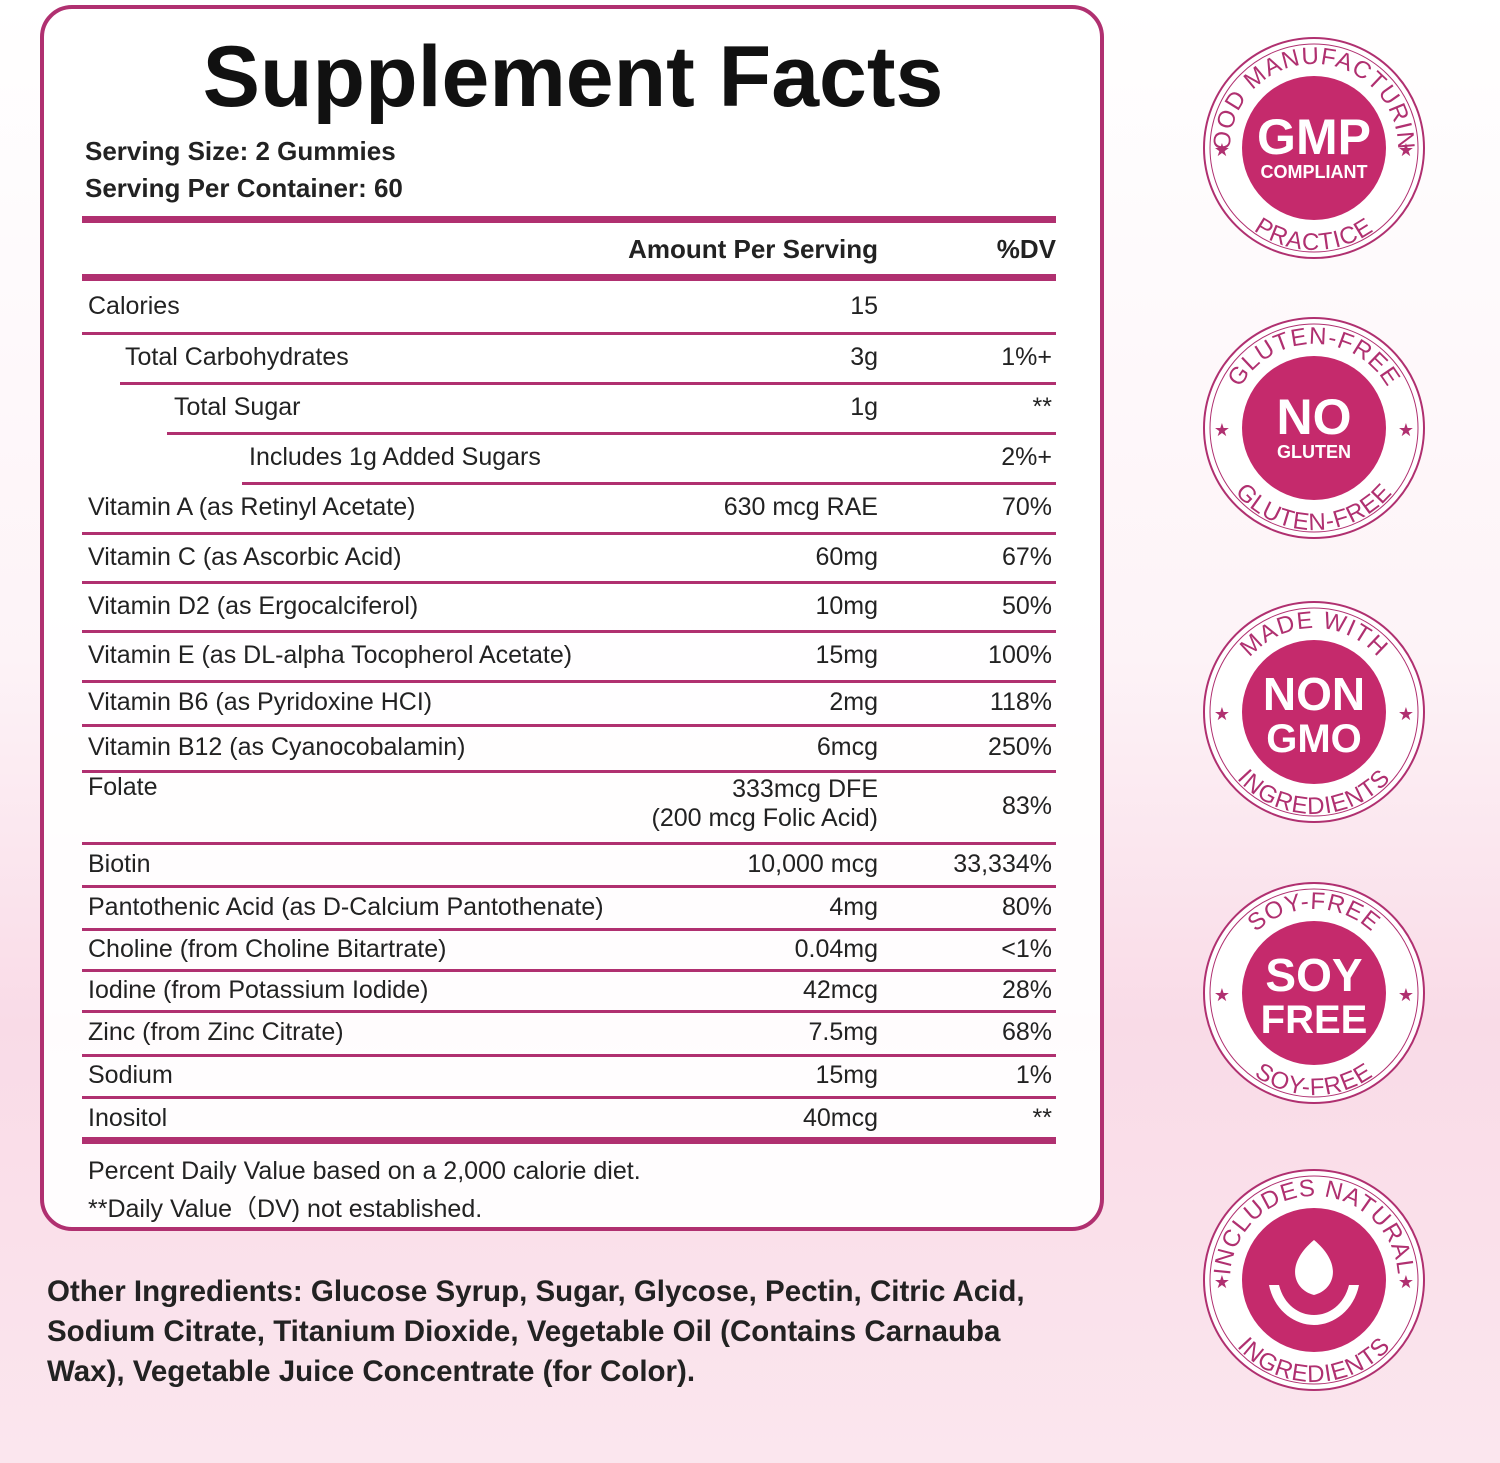  What do you see at coordinates (123, 787) in the screenshot?
I see `nutrient-name: Folate` at bounding box center [123, 787].